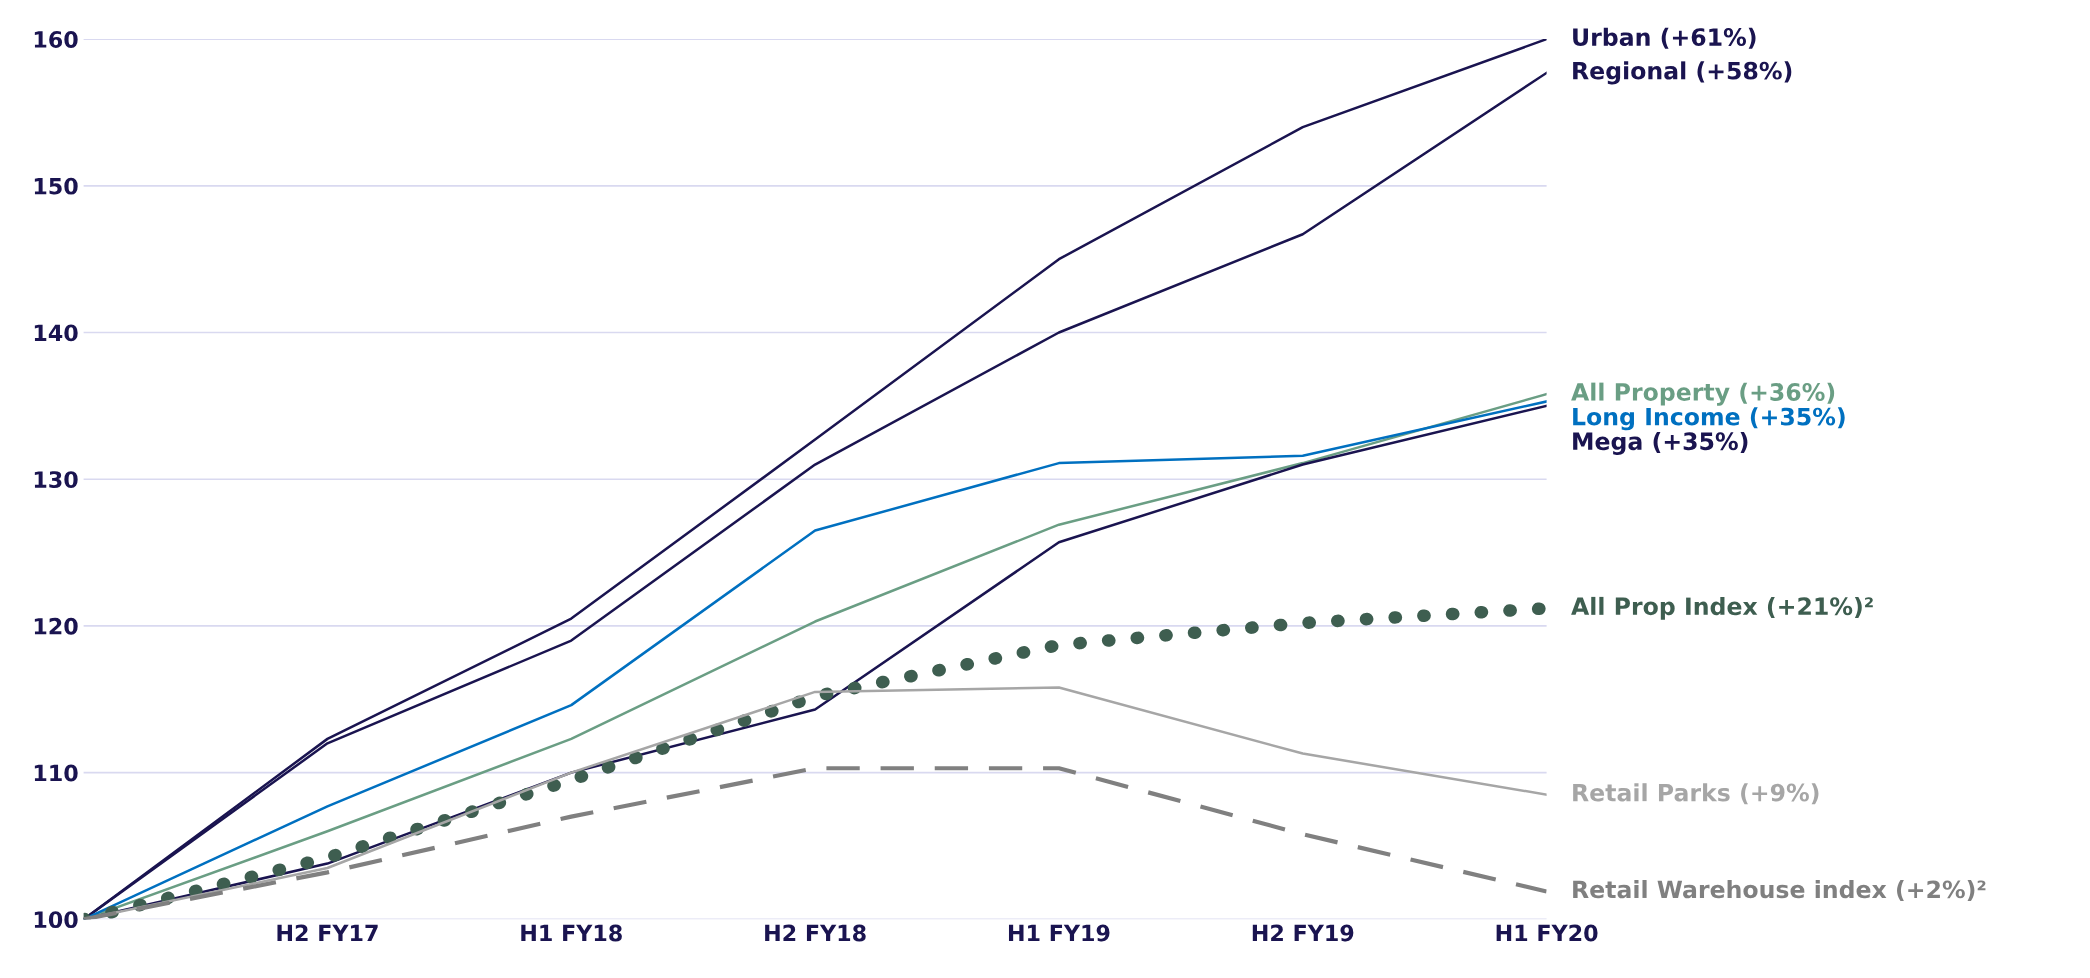 This screenshot has width=2090, height=978. I want to click on y-tick-label: 150, so click(56, 186).